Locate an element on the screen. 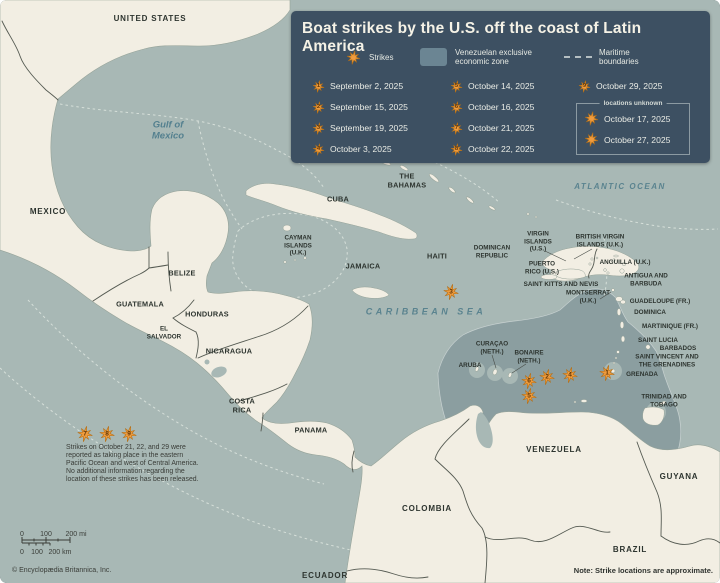 Image resolution: width=720 pixels, height=583 pixels. locations-unknown-entry-1: October 17, 2025 is located at coordinates (627, 118).